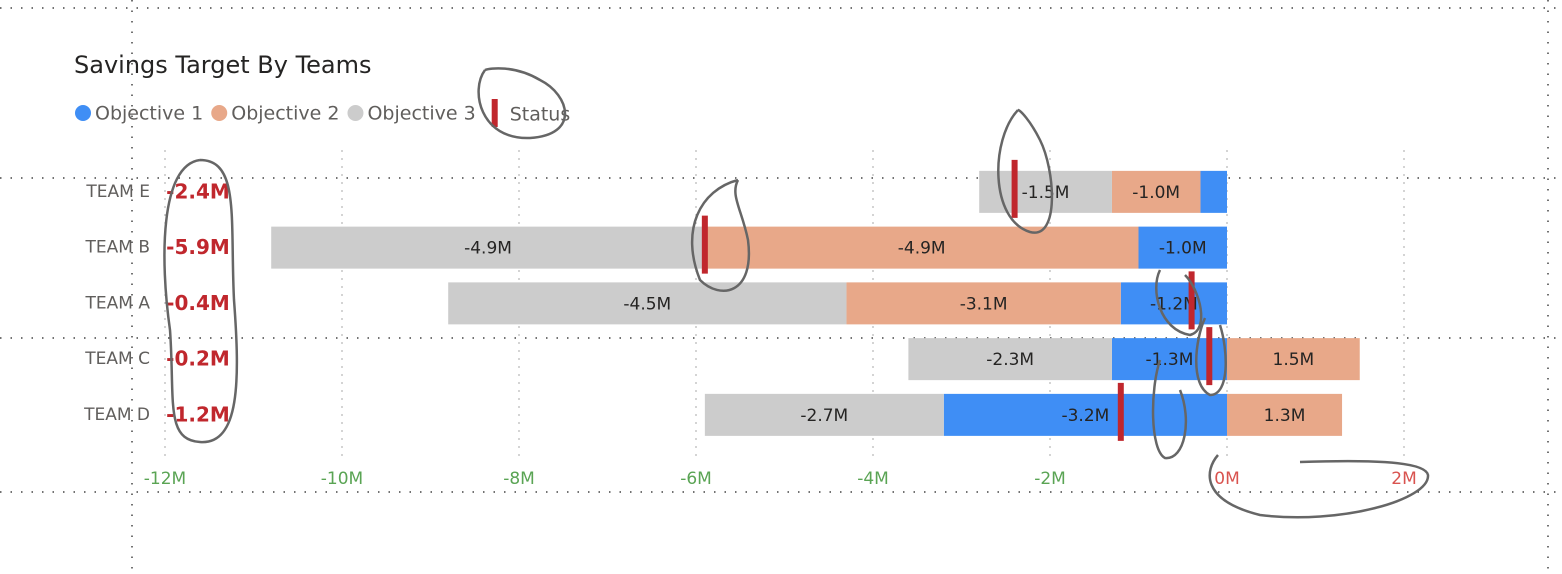 This screenshot has width=1562, height=574. I want to click on data-label: -1.2M, so click(1174, 304).